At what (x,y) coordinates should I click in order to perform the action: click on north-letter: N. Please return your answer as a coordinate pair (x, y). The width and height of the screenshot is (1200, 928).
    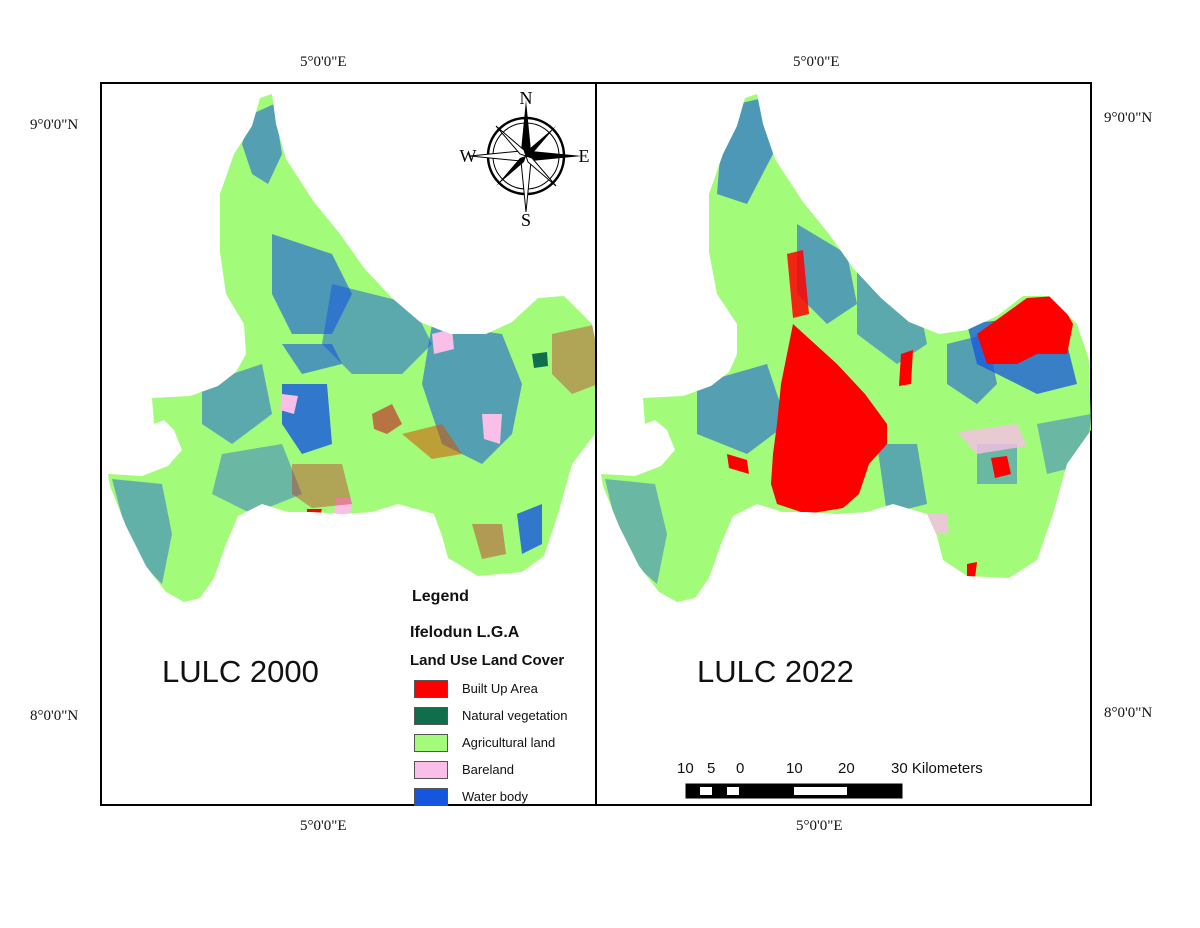
    Looking at the image, I should click on (526, 98).